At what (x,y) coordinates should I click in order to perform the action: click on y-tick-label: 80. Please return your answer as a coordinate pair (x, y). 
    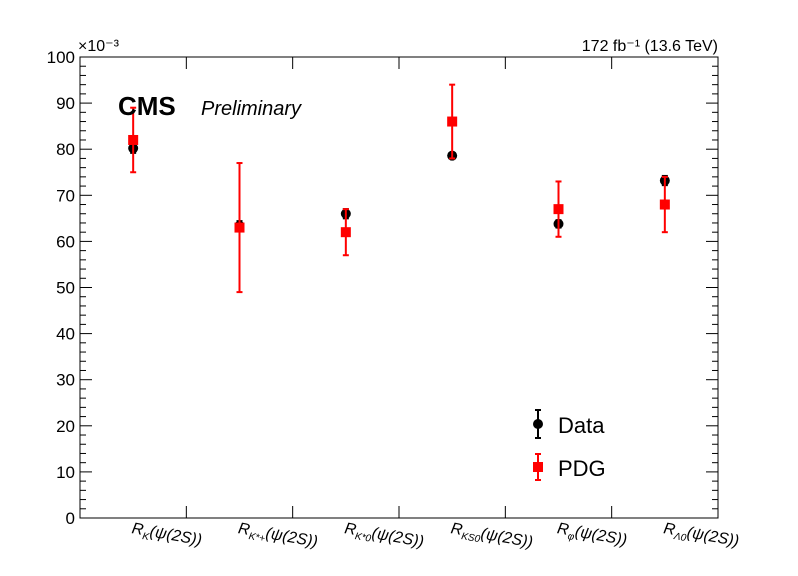
    Looking at the image, I should click on (65, 149).